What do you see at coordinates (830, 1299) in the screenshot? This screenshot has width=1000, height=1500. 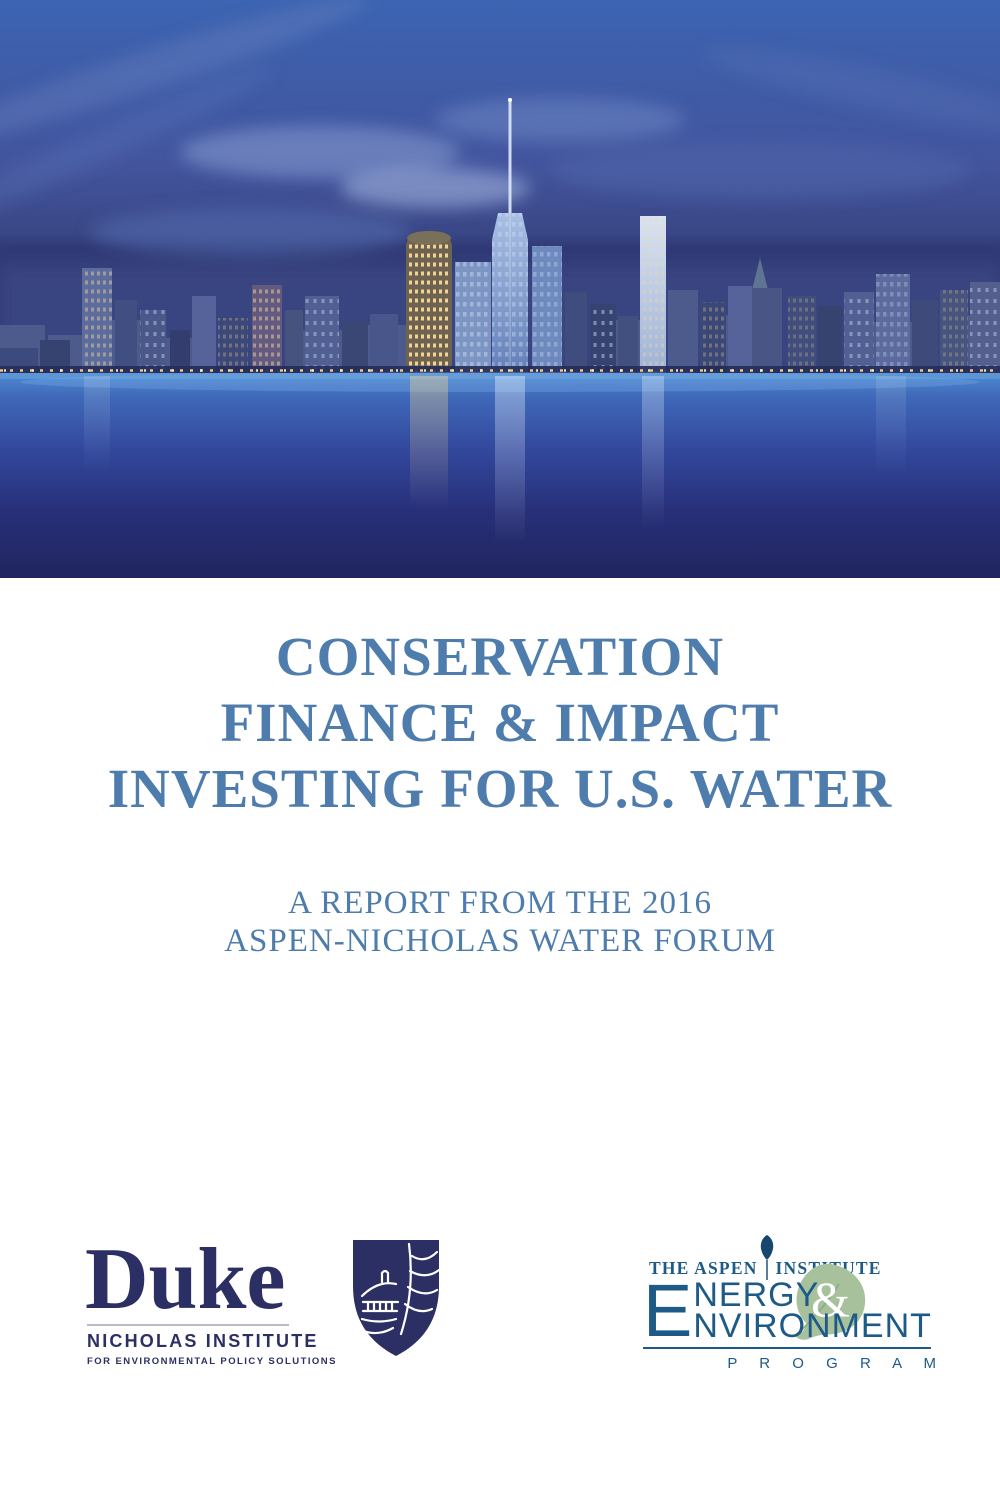 I see `ampersand-glyph: &` at bounding box center [830, 1299].